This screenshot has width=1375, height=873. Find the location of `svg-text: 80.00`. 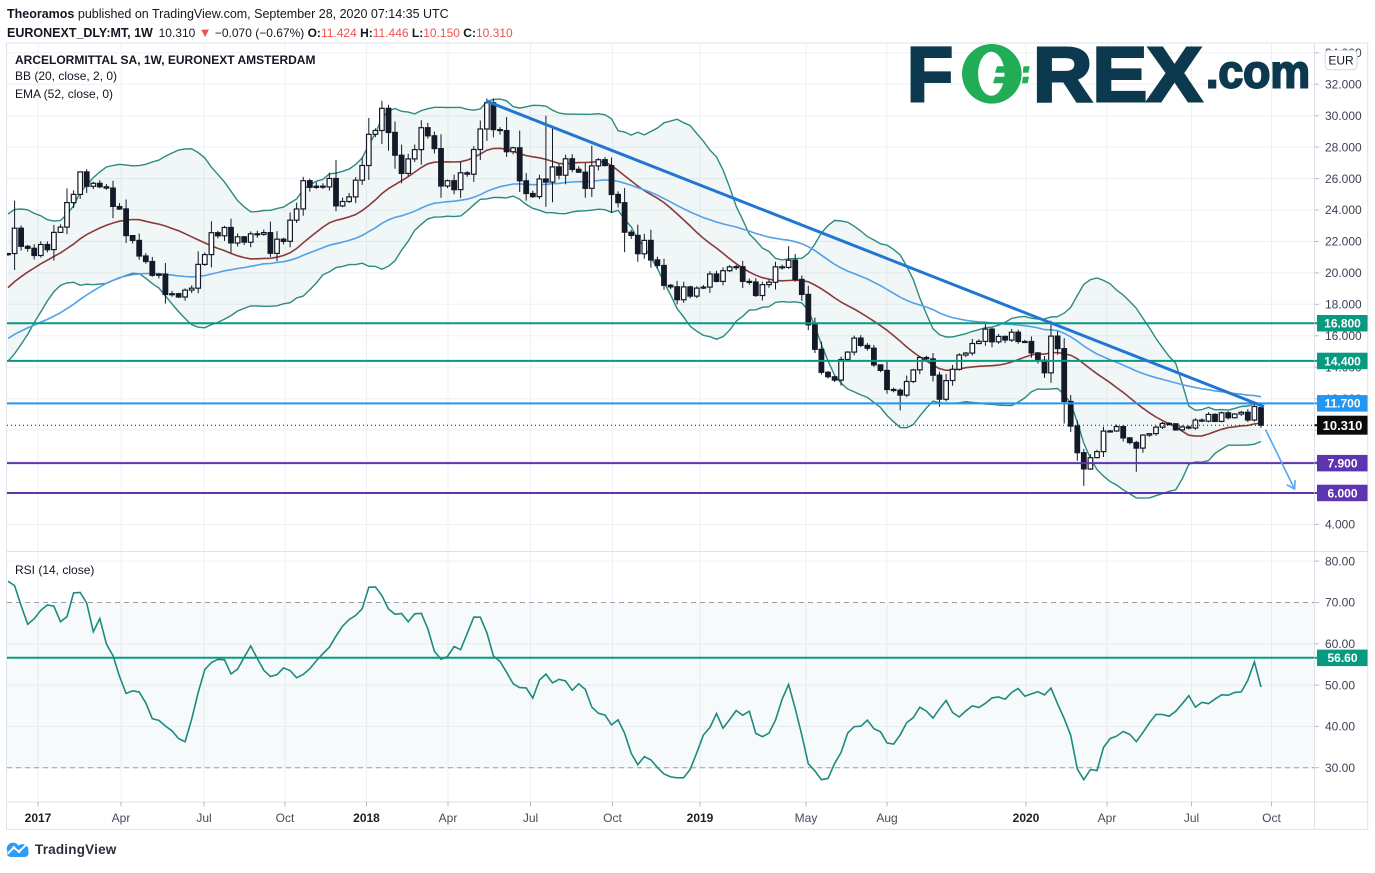

svg-text: 80.00 is located at coordinates (1340, 561).